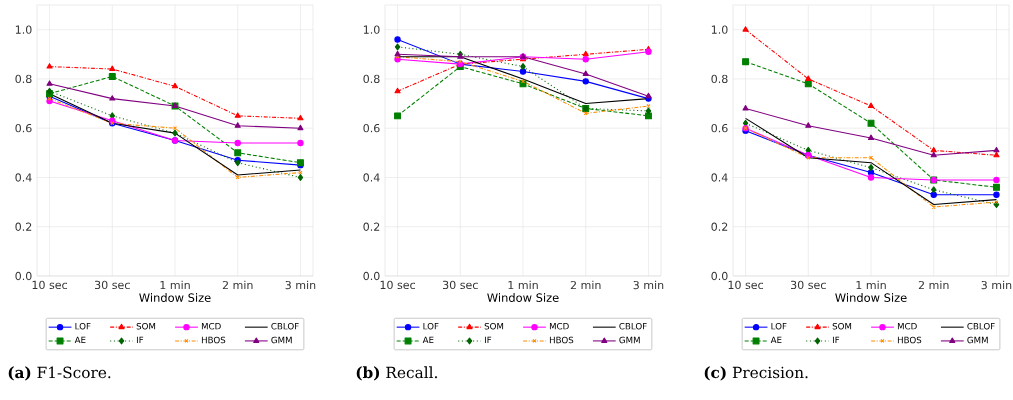 The image size is (1013, 400). Describe the element at coordinates (59, 373) in the screenshot. I see `text: (a) F1-Score.` at that location.